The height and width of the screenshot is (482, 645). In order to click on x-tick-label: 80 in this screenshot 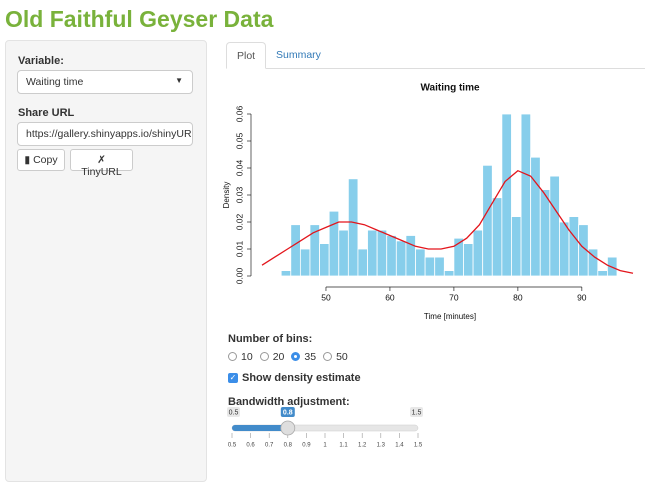, I will do `click(518, 297)`.